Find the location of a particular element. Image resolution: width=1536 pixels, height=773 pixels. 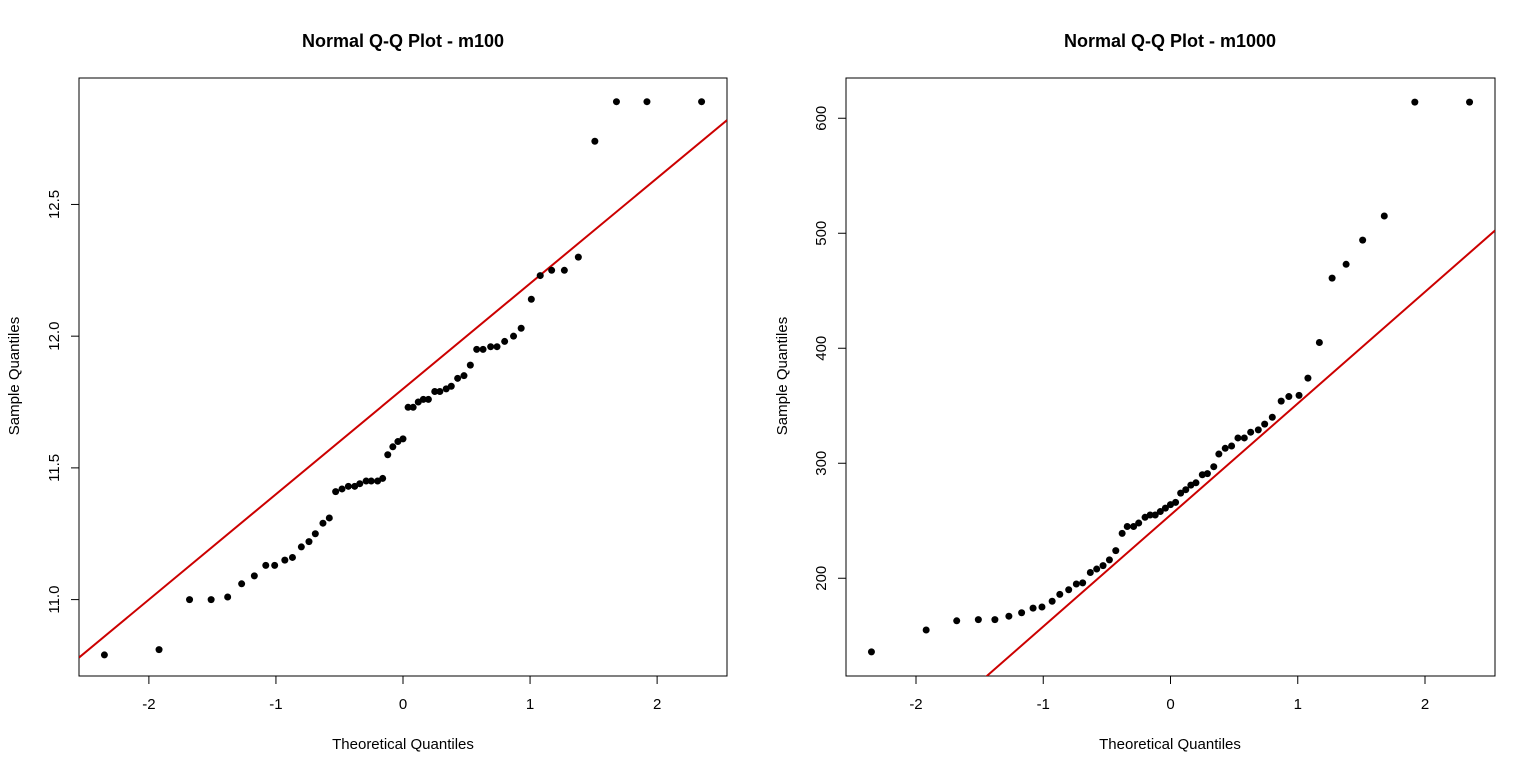

y-tick-label: 12.5 is located at coordinates (54, 204).